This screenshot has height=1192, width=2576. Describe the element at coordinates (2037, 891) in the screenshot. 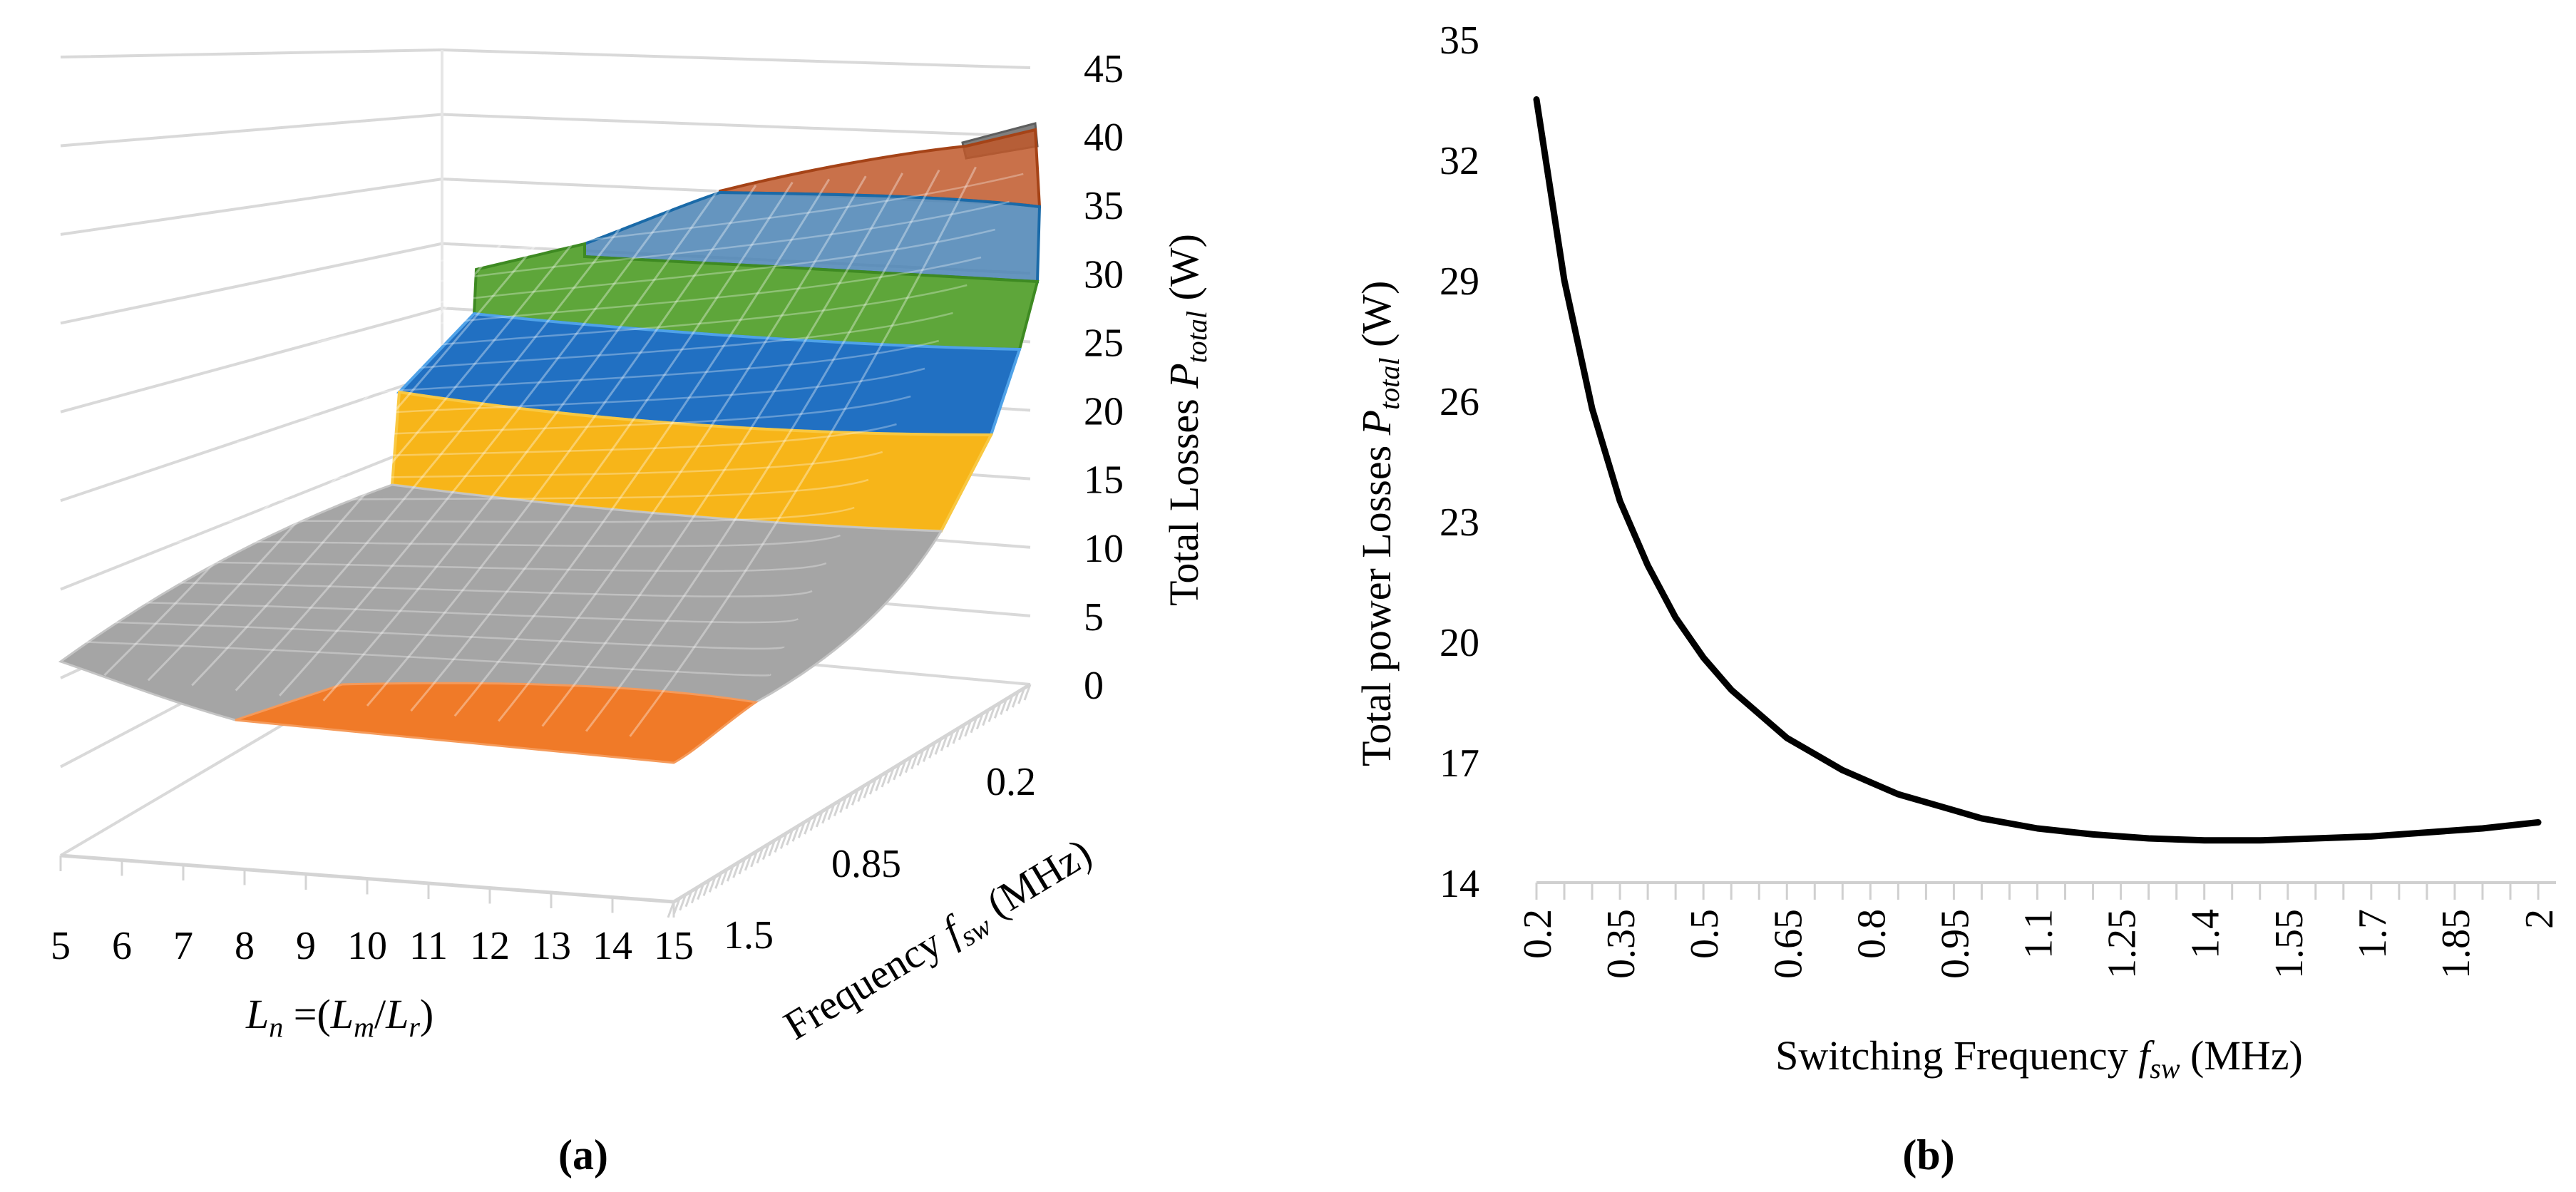

I see `panel-b-x-minor-ticks` at that location.